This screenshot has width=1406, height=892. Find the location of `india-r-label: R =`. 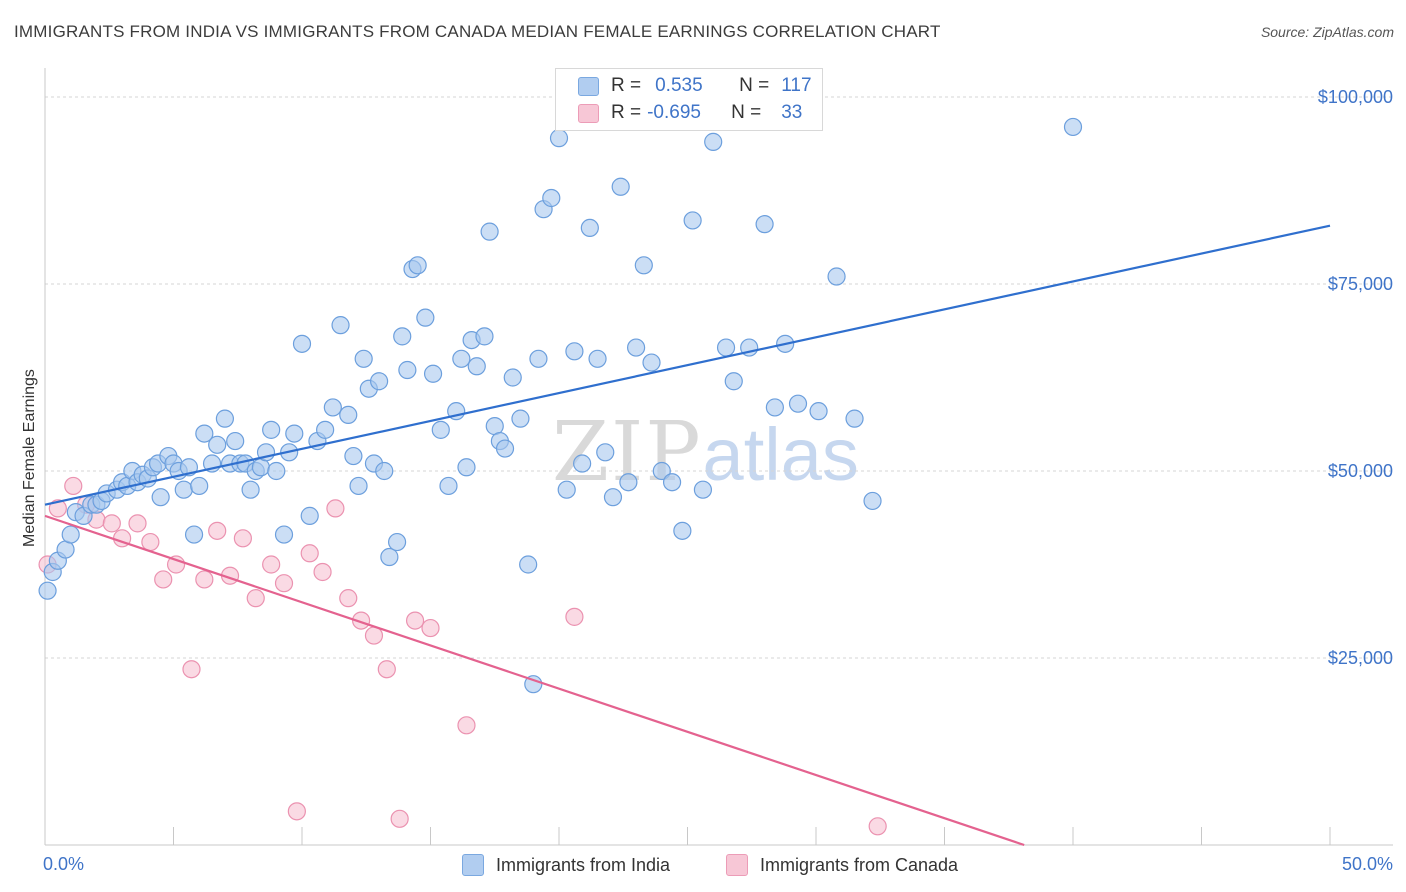

india-r-label: R = is located at coordinates (626, 85).